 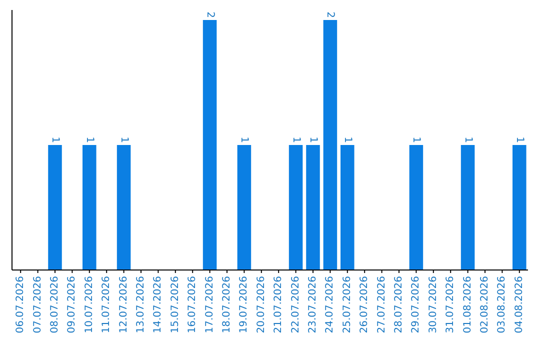 I want to click on x-tick-label: 06.07.2026, so click(x=20, y=305).